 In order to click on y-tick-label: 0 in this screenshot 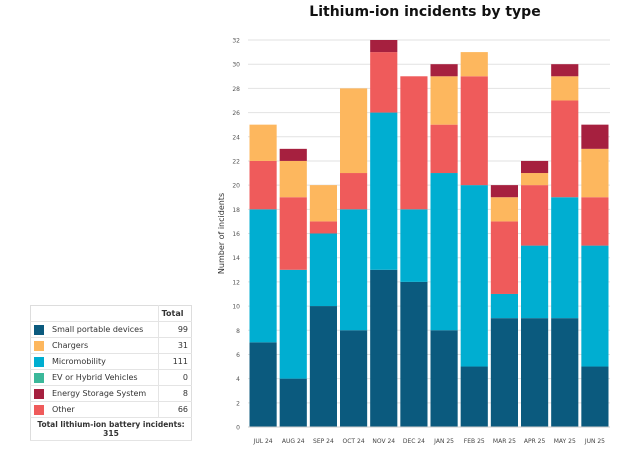, I will do `click(238, 428)`.